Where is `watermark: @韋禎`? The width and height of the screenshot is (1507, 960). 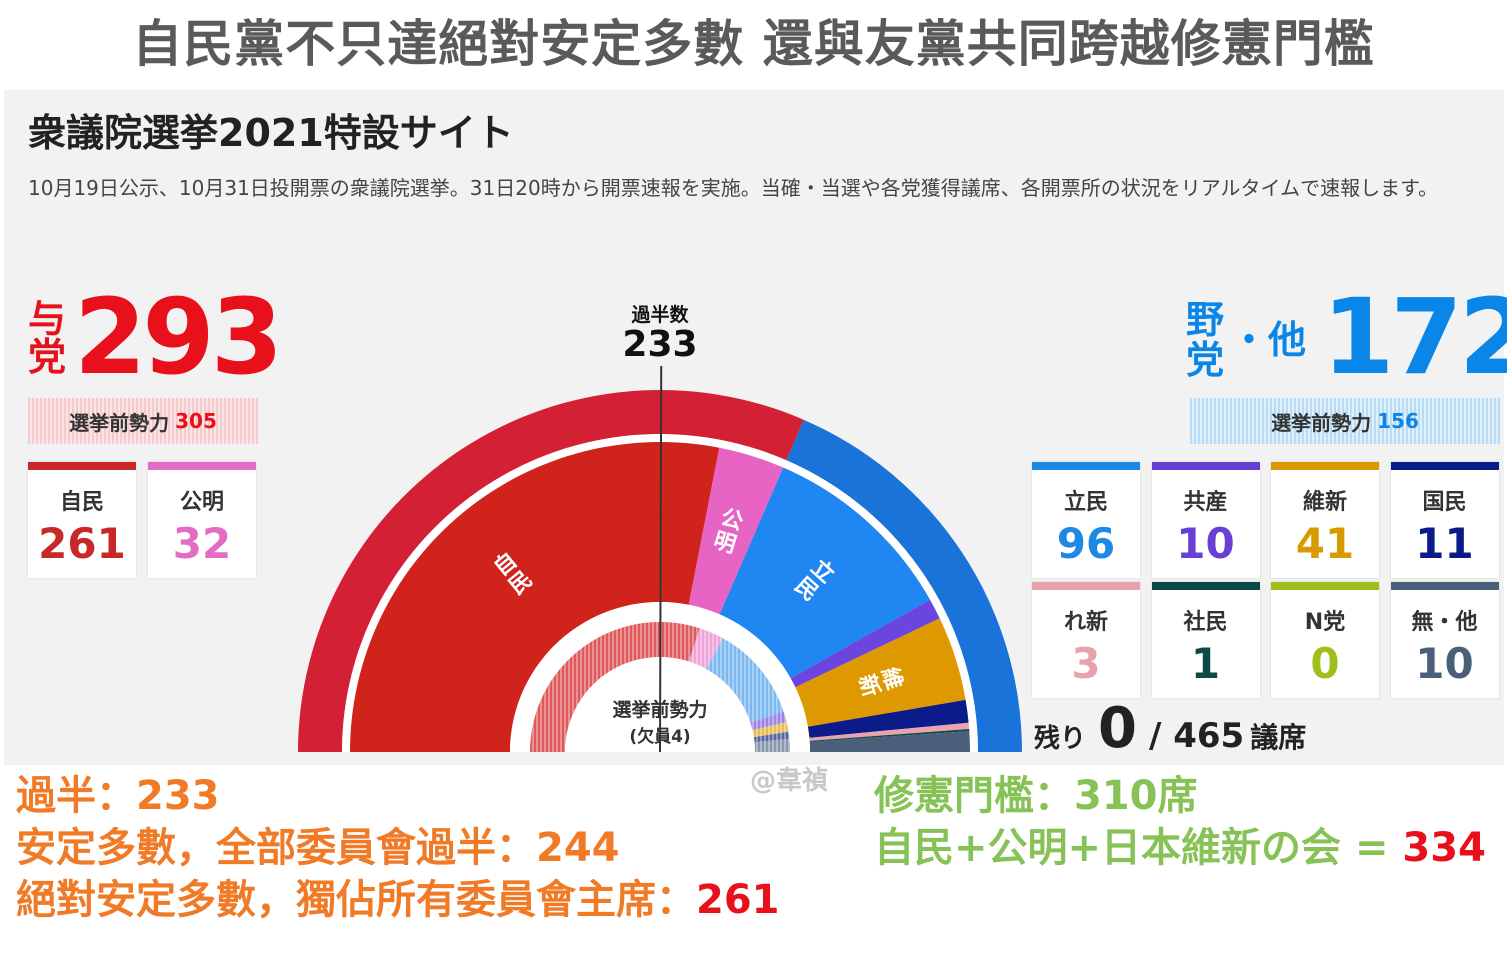 watermark: @韋禎 is located at coordinates (789, 781).